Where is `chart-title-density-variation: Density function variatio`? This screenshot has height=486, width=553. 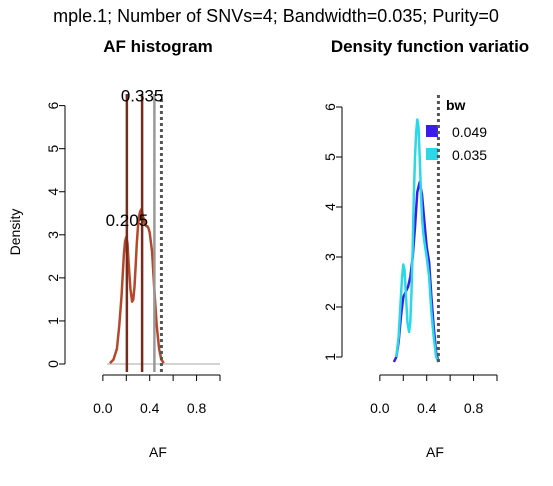
chart-title-density-variation: Density function variatio is located at coordinates (430, 46).